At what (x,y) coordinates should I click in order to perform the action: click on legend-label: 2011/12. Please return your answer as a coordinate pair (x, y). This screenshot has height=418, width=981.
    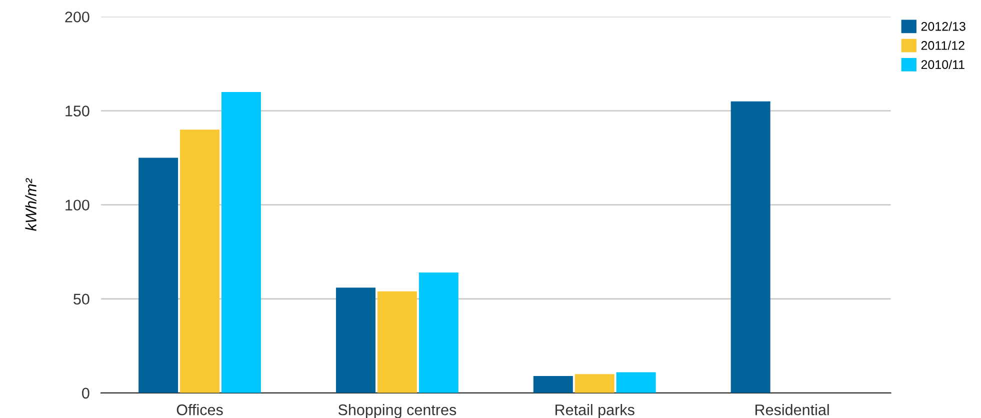
    Looking at the image, I should click on (942, 45).